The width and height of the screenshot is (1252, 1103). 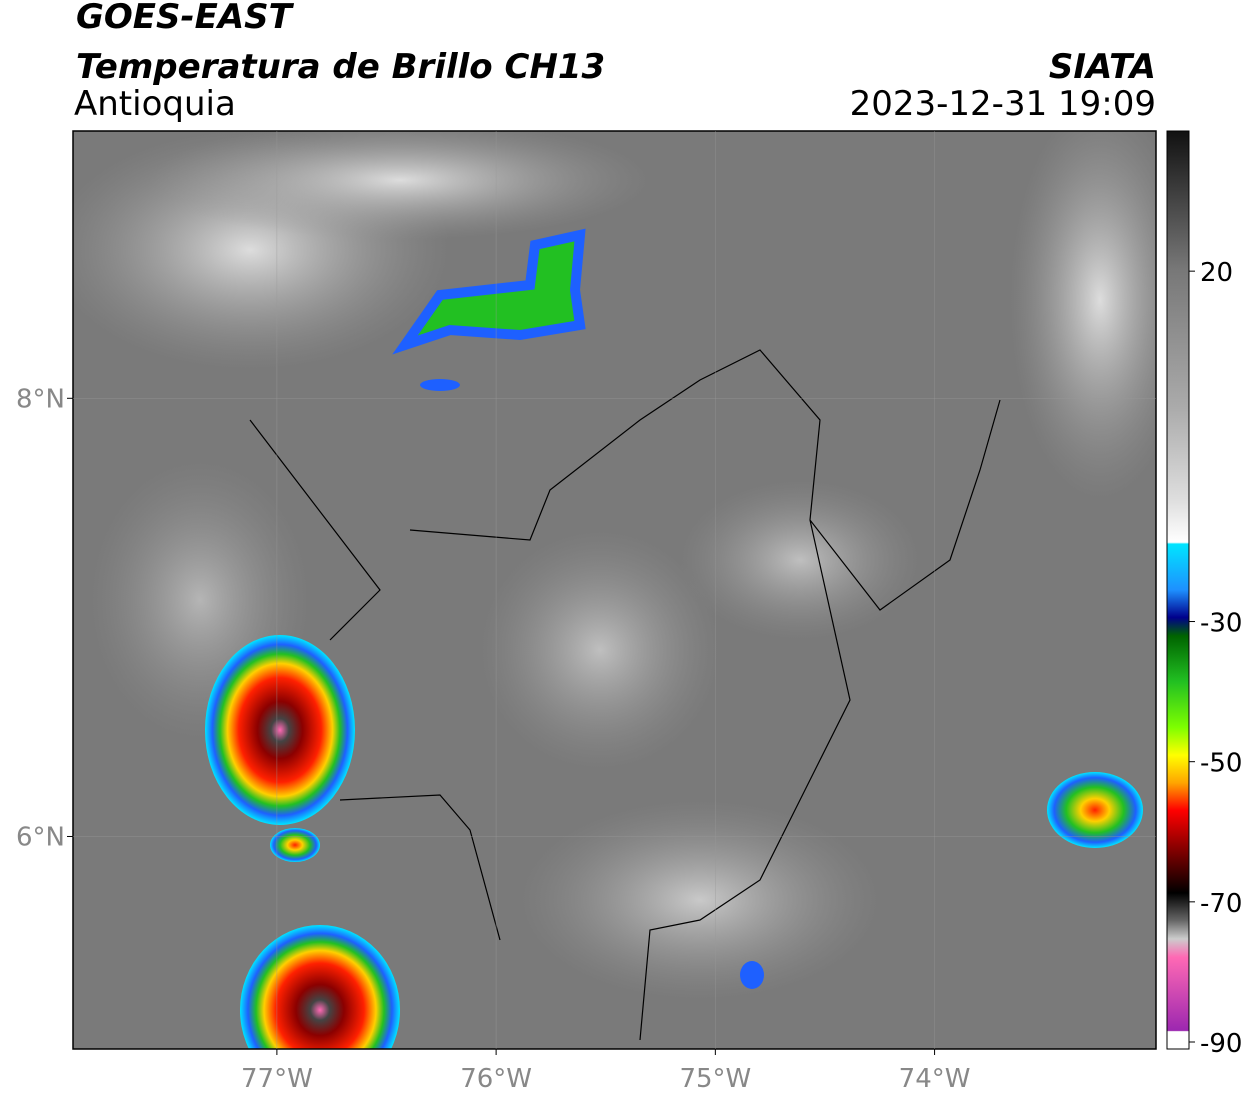 I want to click on colorbar-tick-label: -70, so click(x=1221, y=904).